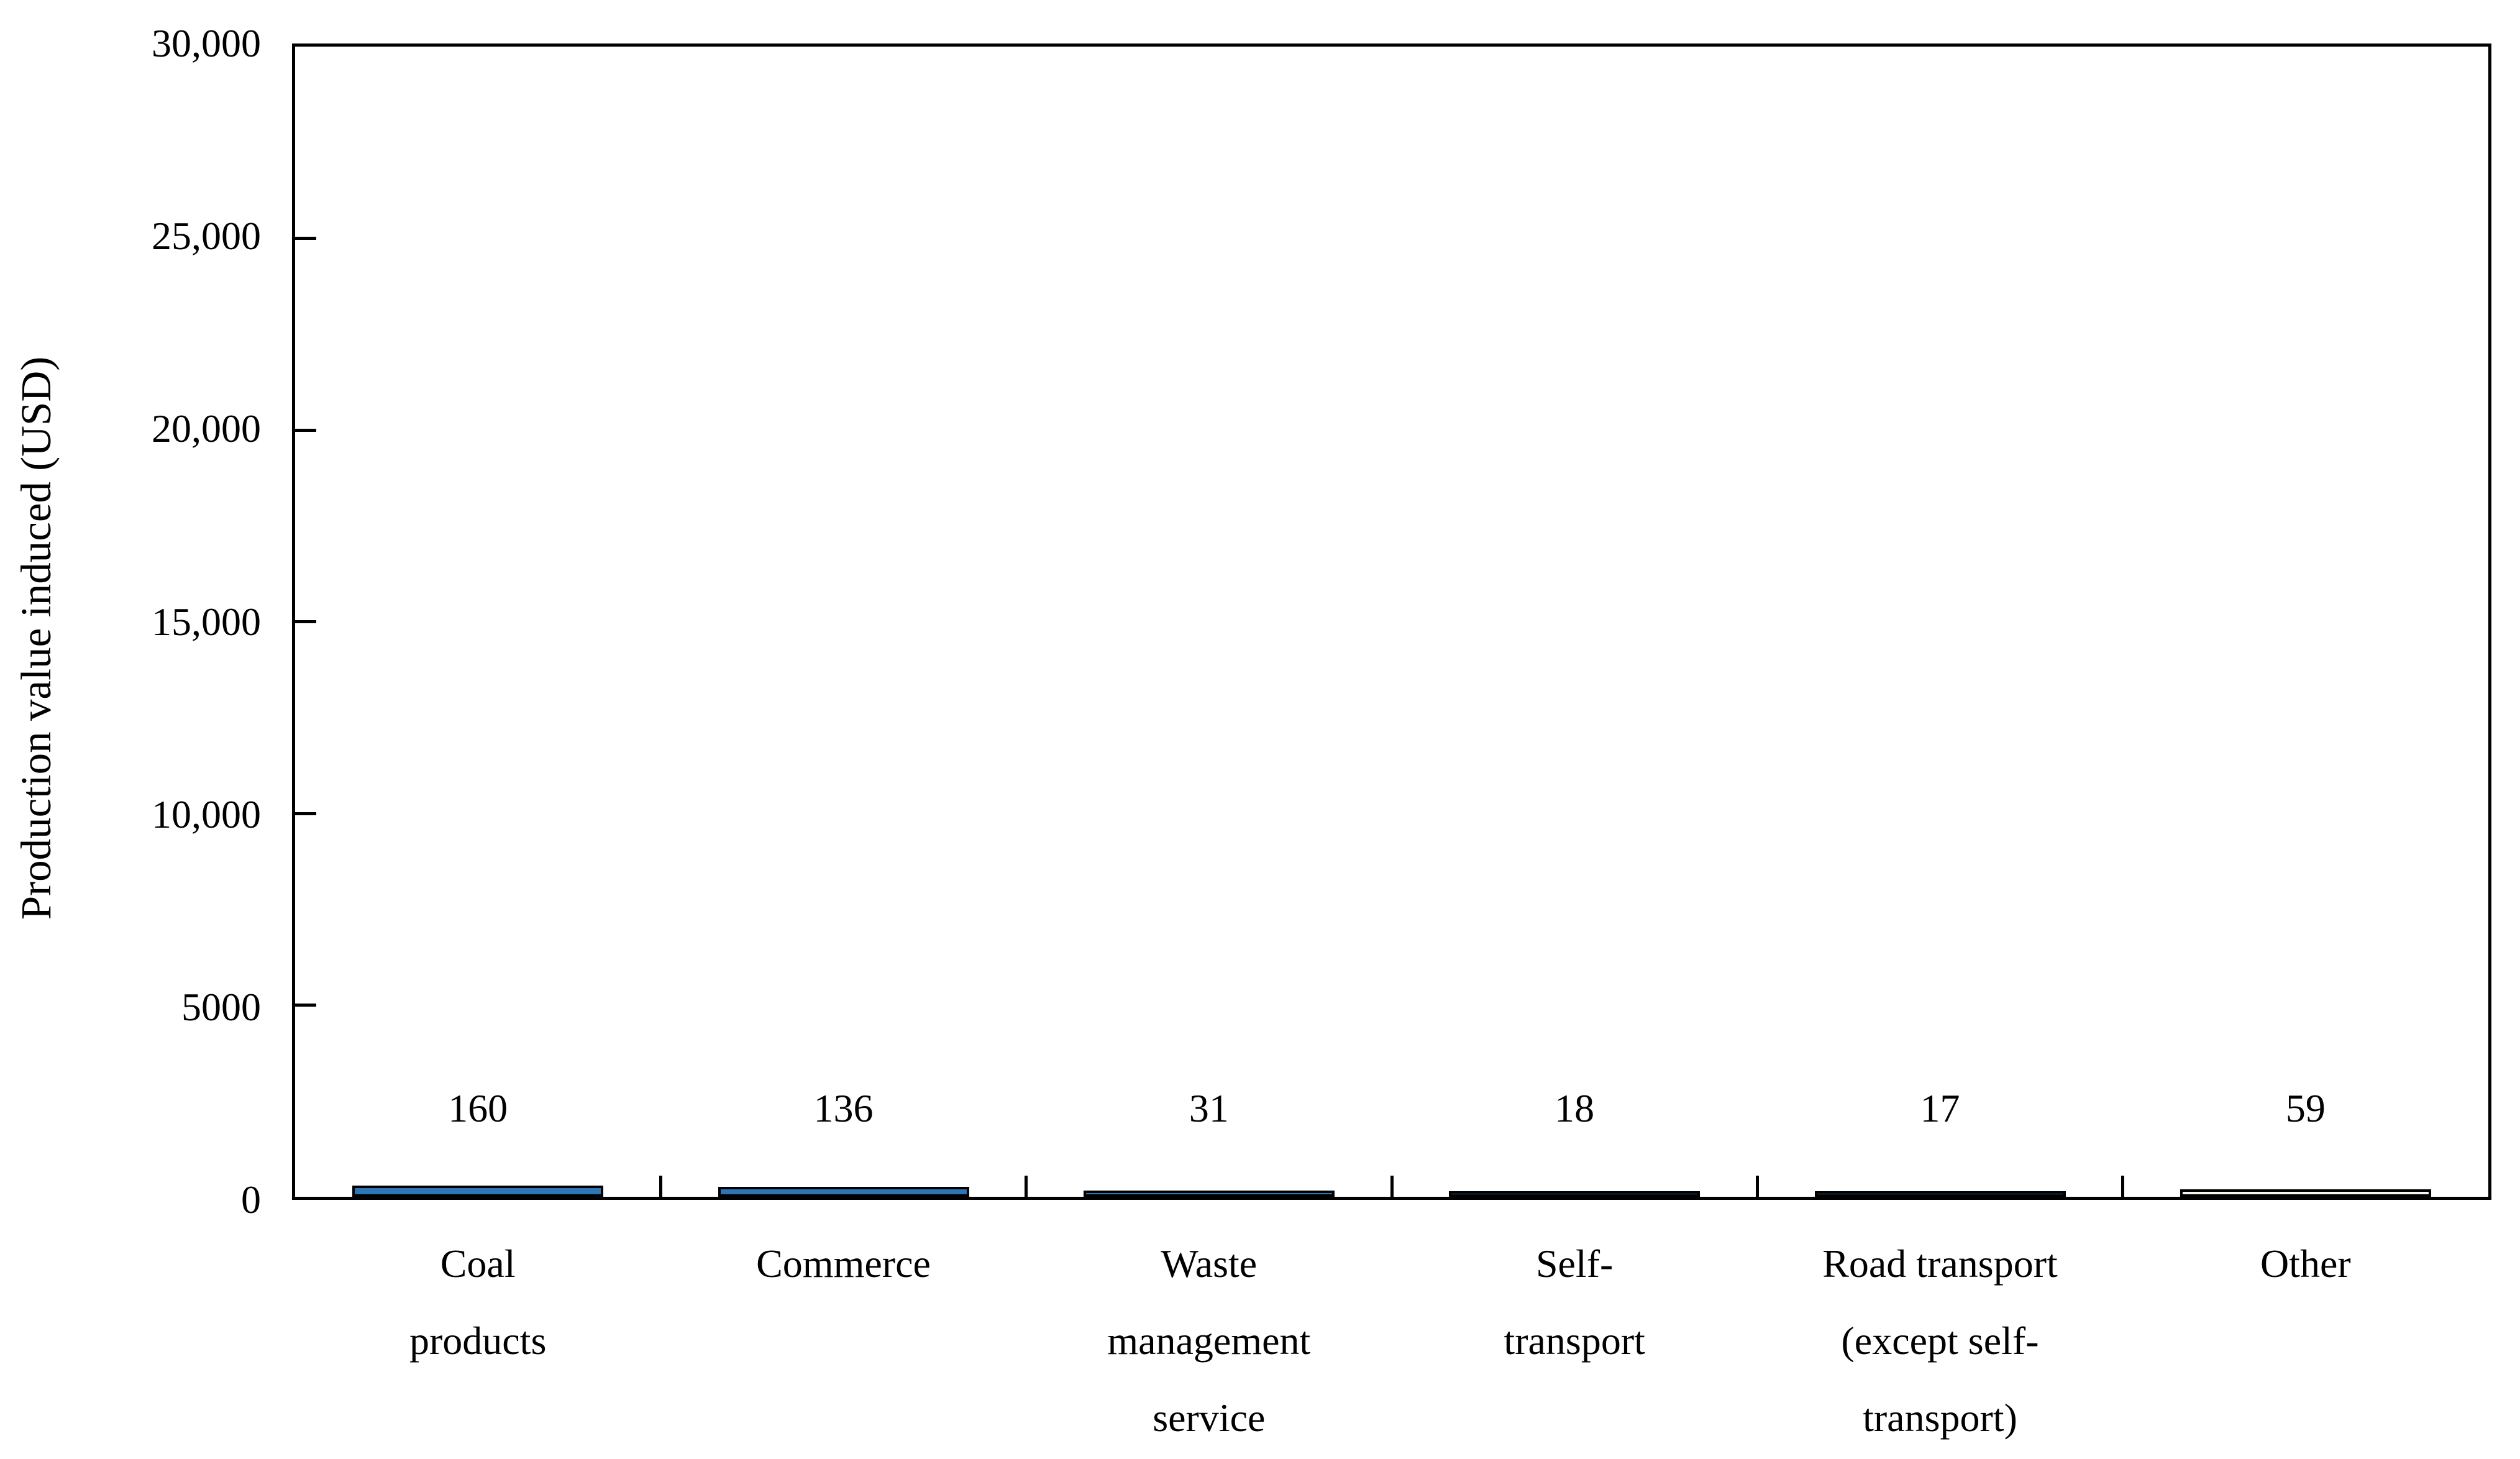  Describe the element at coordinates (1209, 1418) in the screenshot. I see `category-label-line: service` at that location.